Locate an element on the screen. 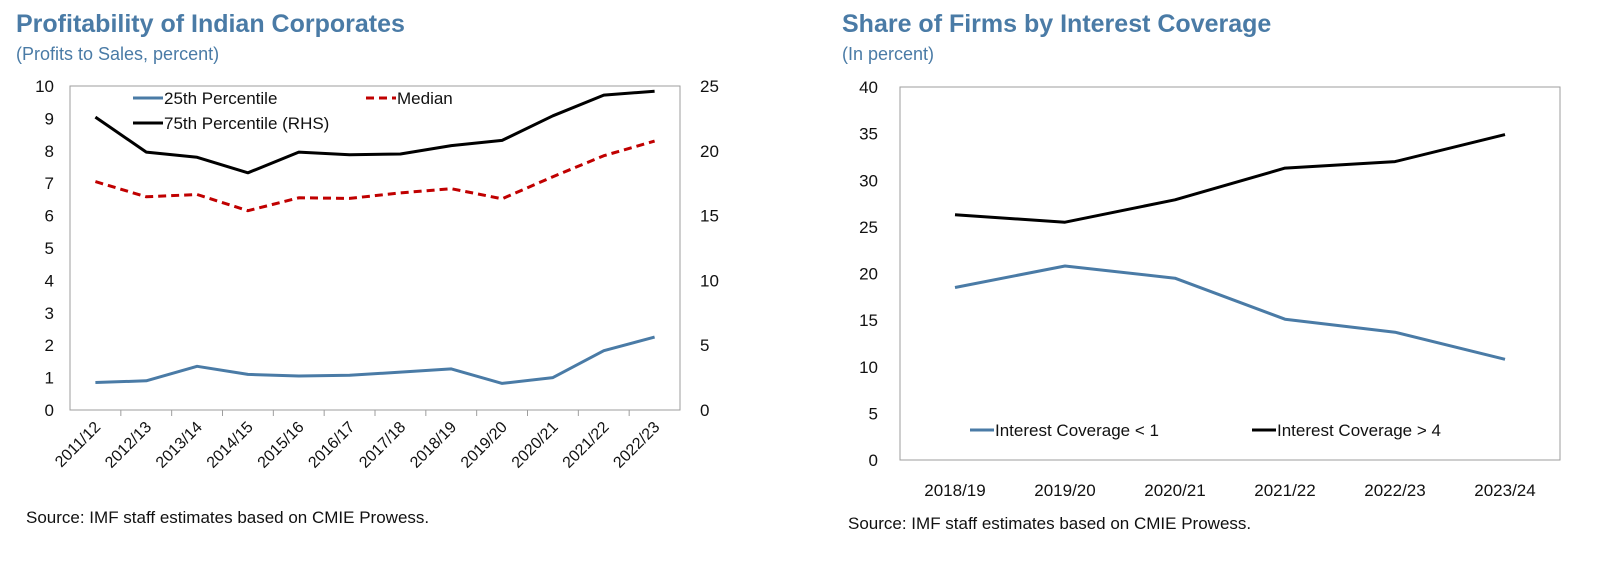  y2-tick-label: 0 is located at coordinates (704, 410).